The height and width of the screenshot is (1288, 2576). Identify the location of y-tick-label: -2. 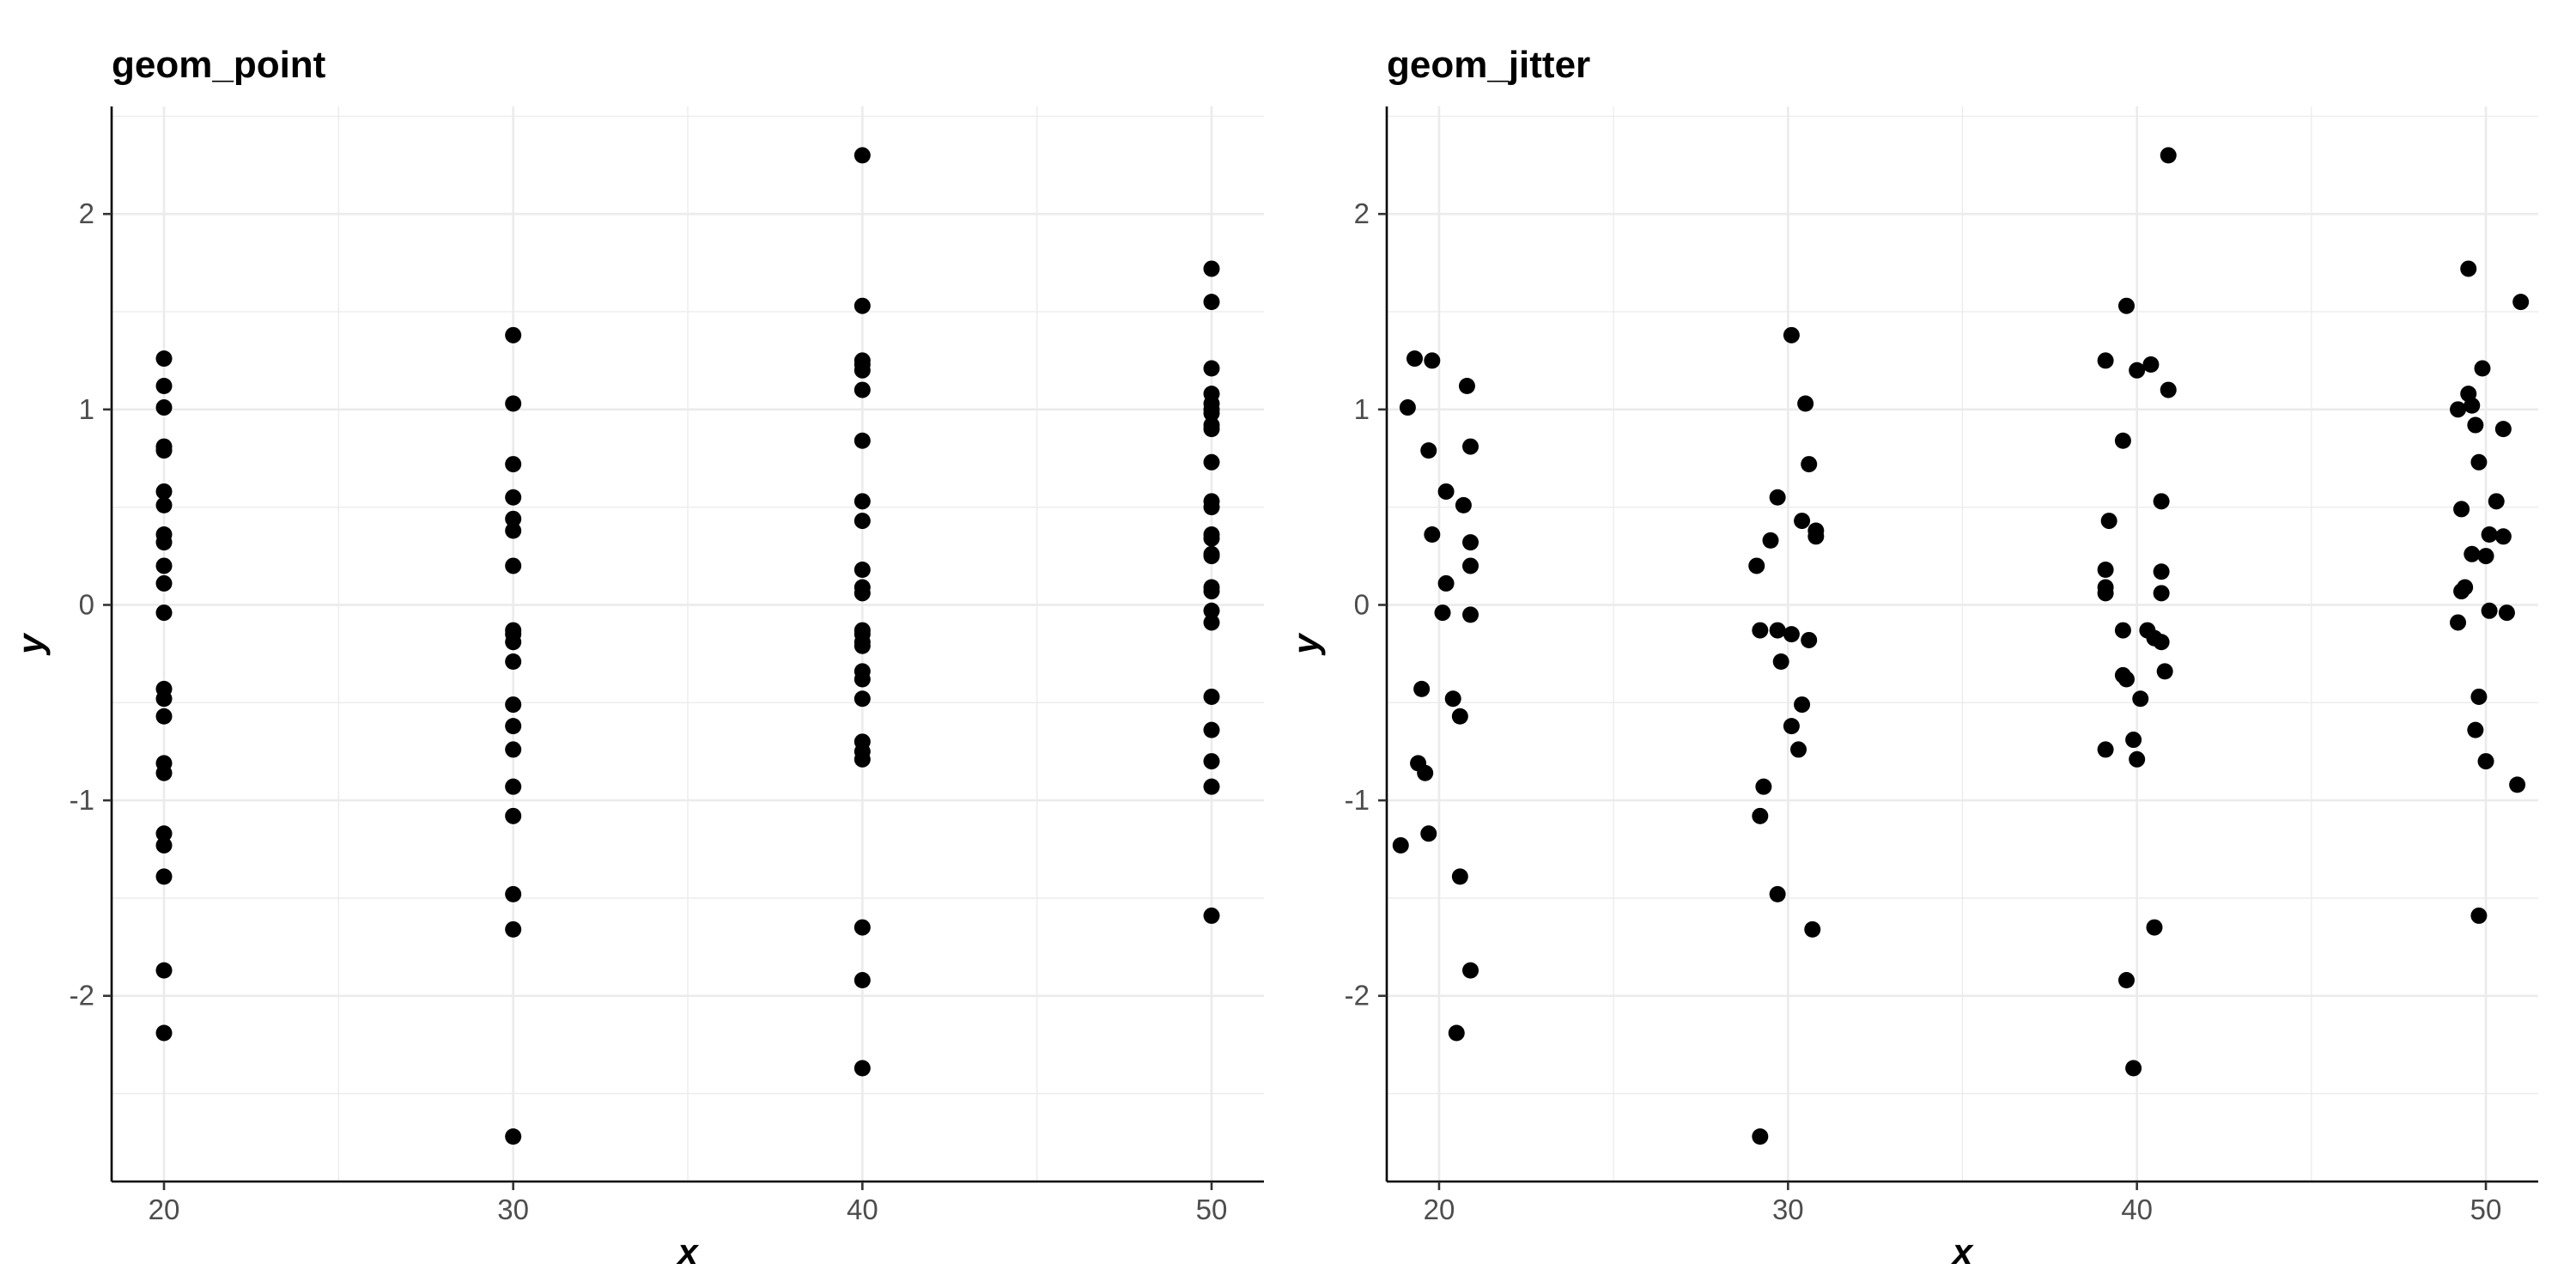
(1357, 996).